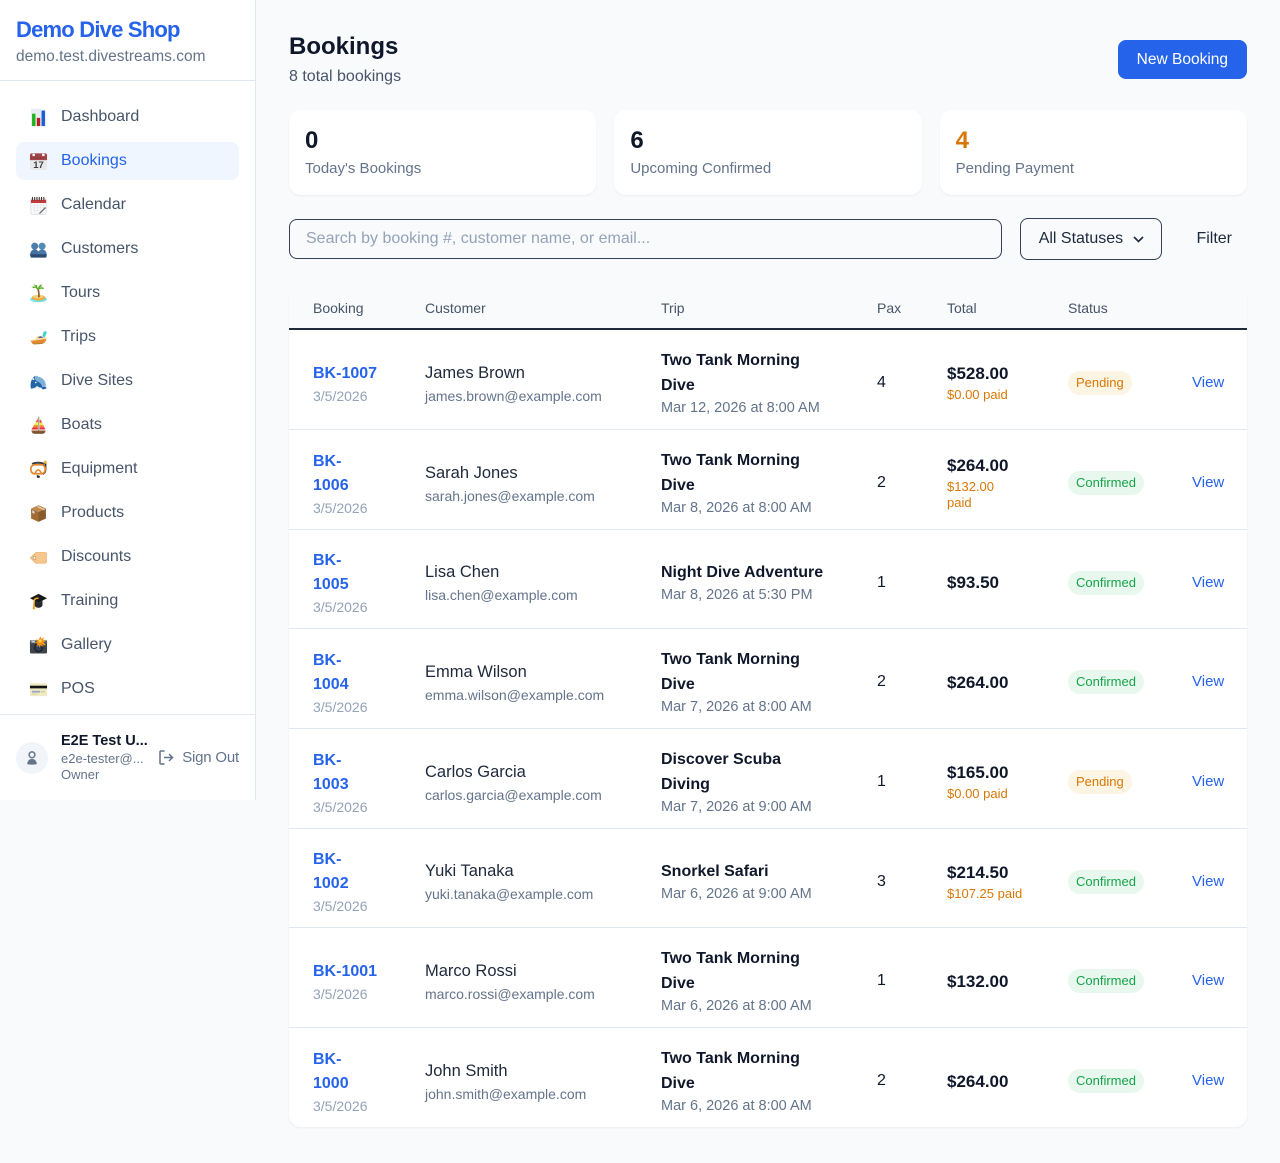 The height and width of the screenshot is (1163, 1280). Describe the element at coordinates (38, 164) in the screenshot. I see `svg-text: 17` at that location.